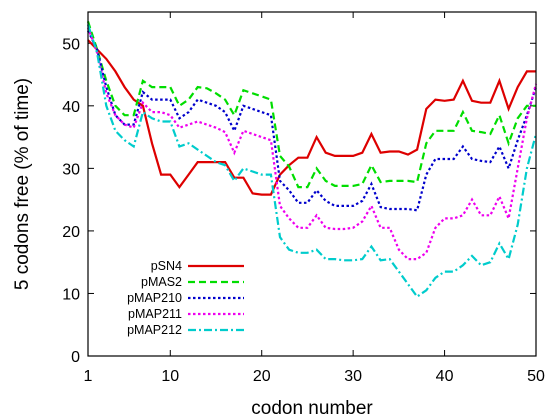  I want to click on y-tick-label: 20, so click(71, 232).